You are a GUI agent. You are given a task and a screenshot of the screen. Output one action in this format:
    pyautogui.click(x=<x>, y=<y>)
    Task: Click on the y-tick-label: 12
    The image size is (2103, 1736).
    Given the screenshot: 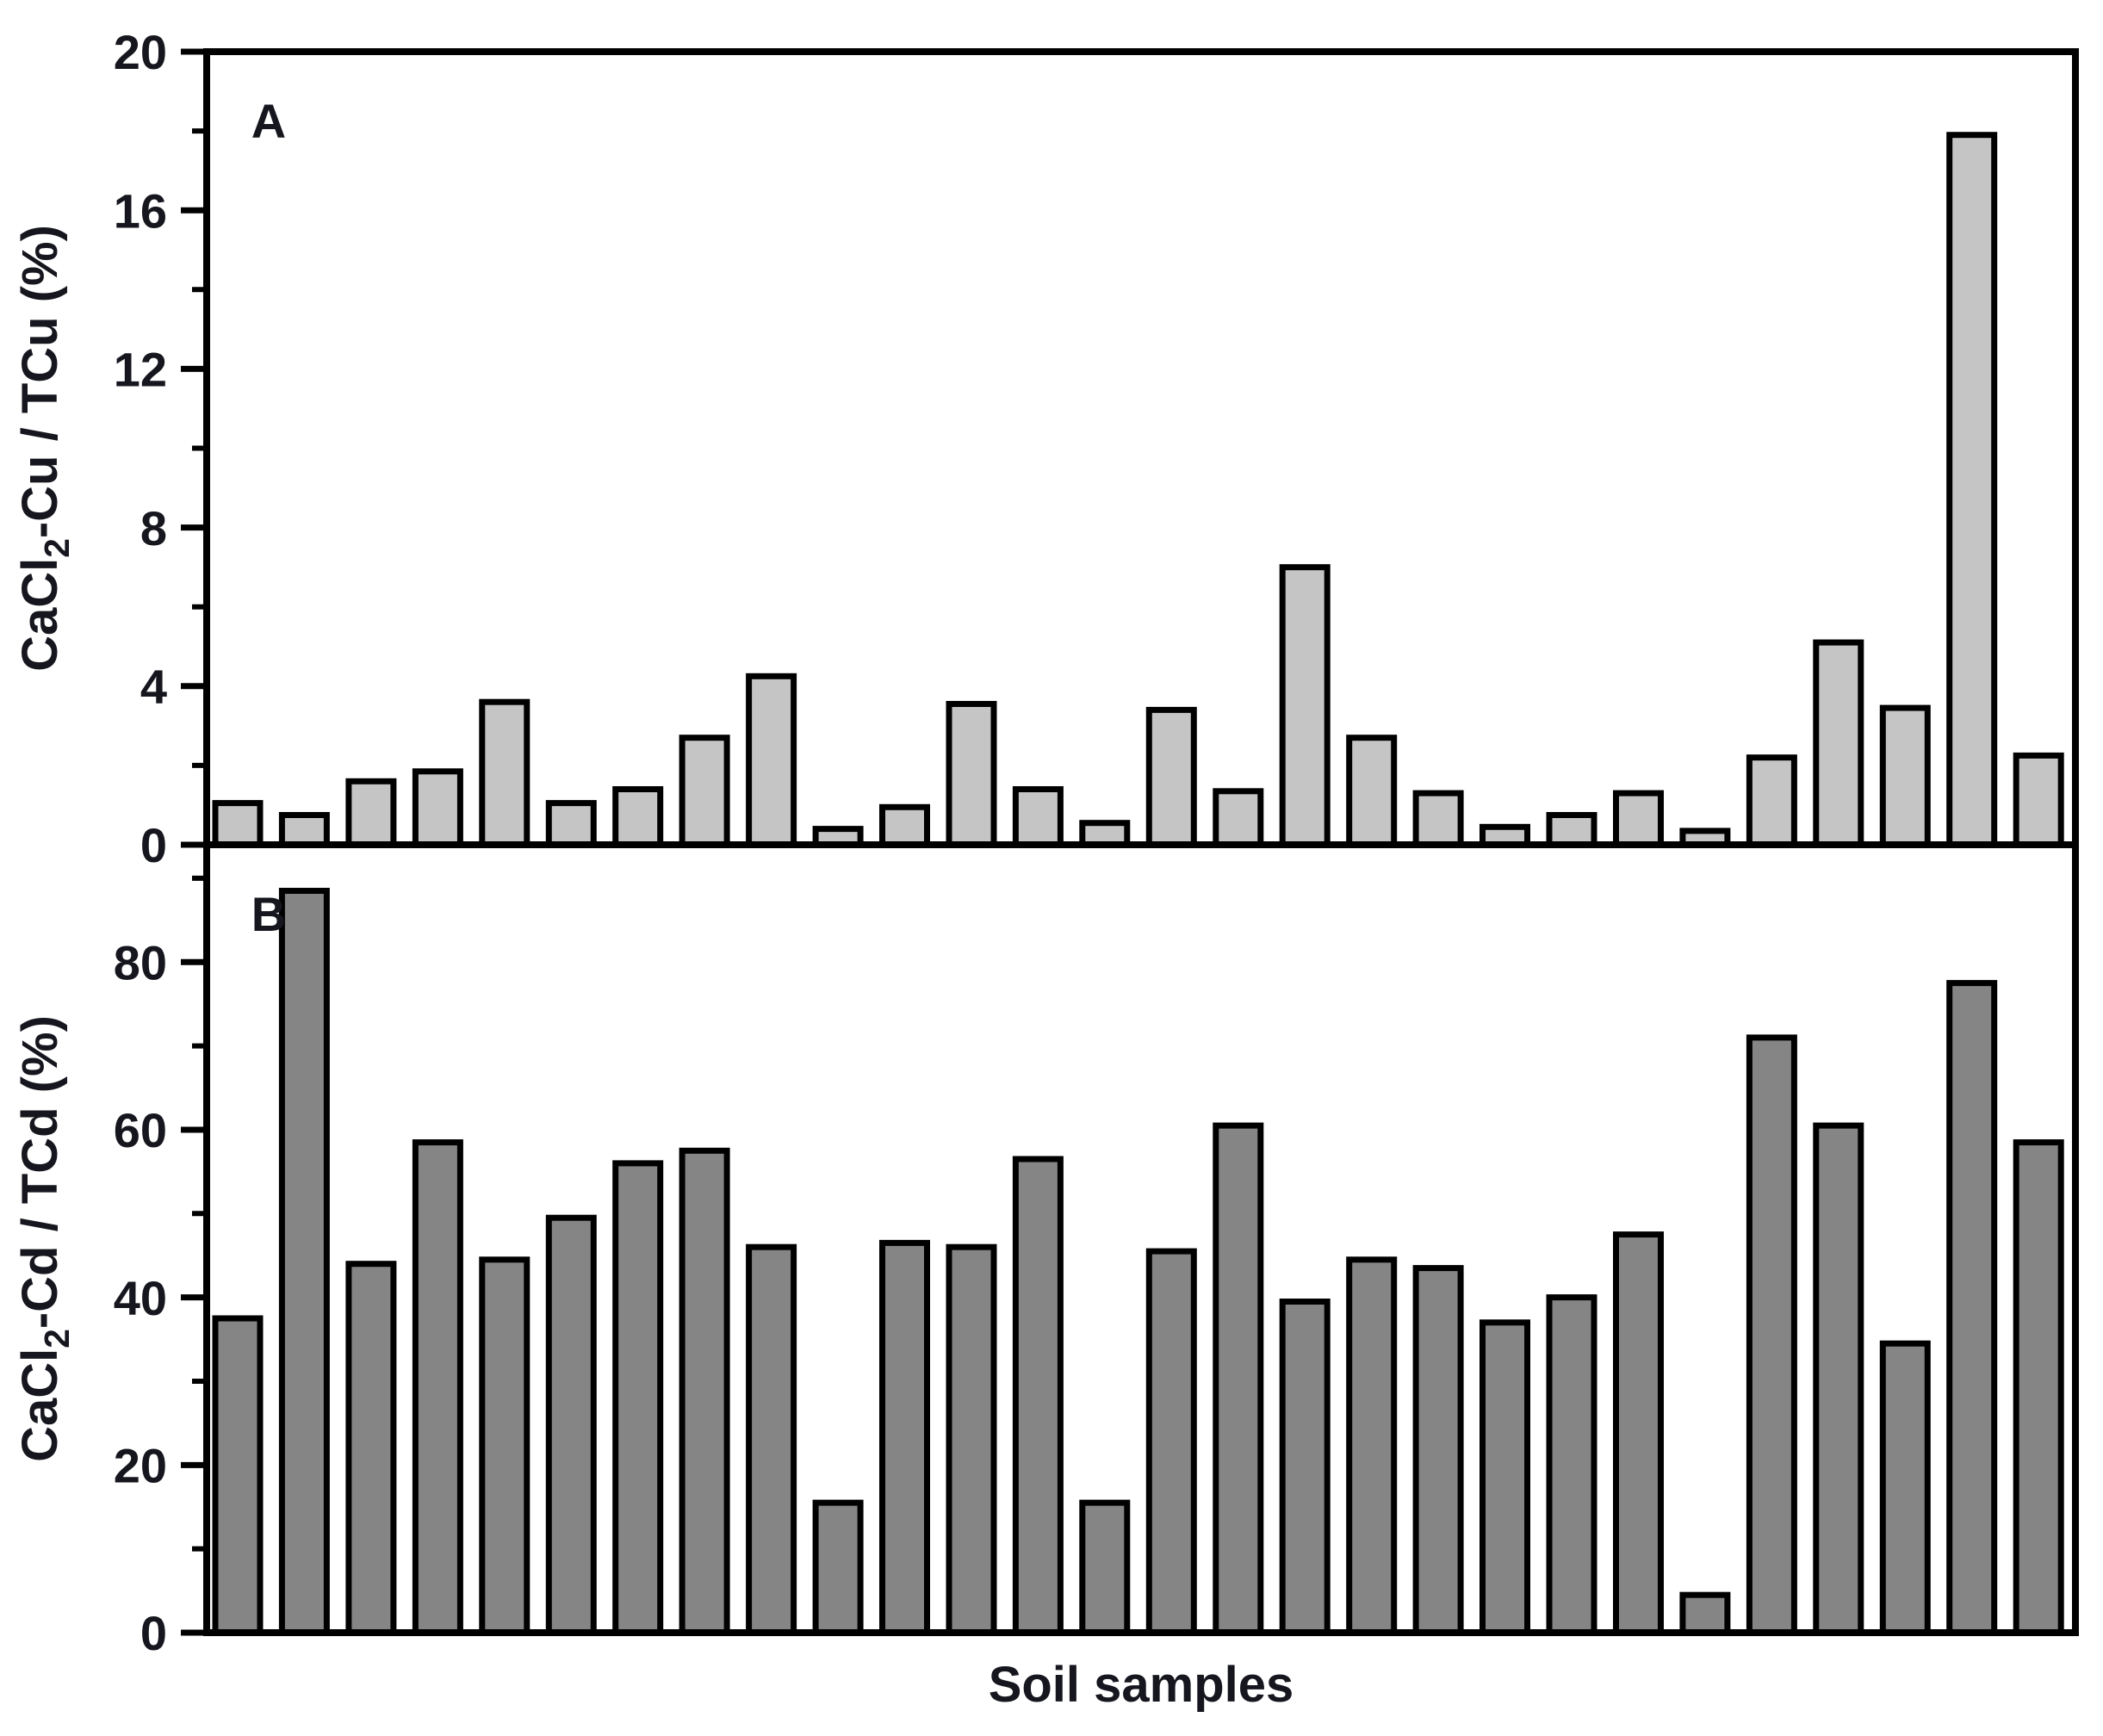 What is the action you would take?
    pyautogui.click(x=140, y=370)
    